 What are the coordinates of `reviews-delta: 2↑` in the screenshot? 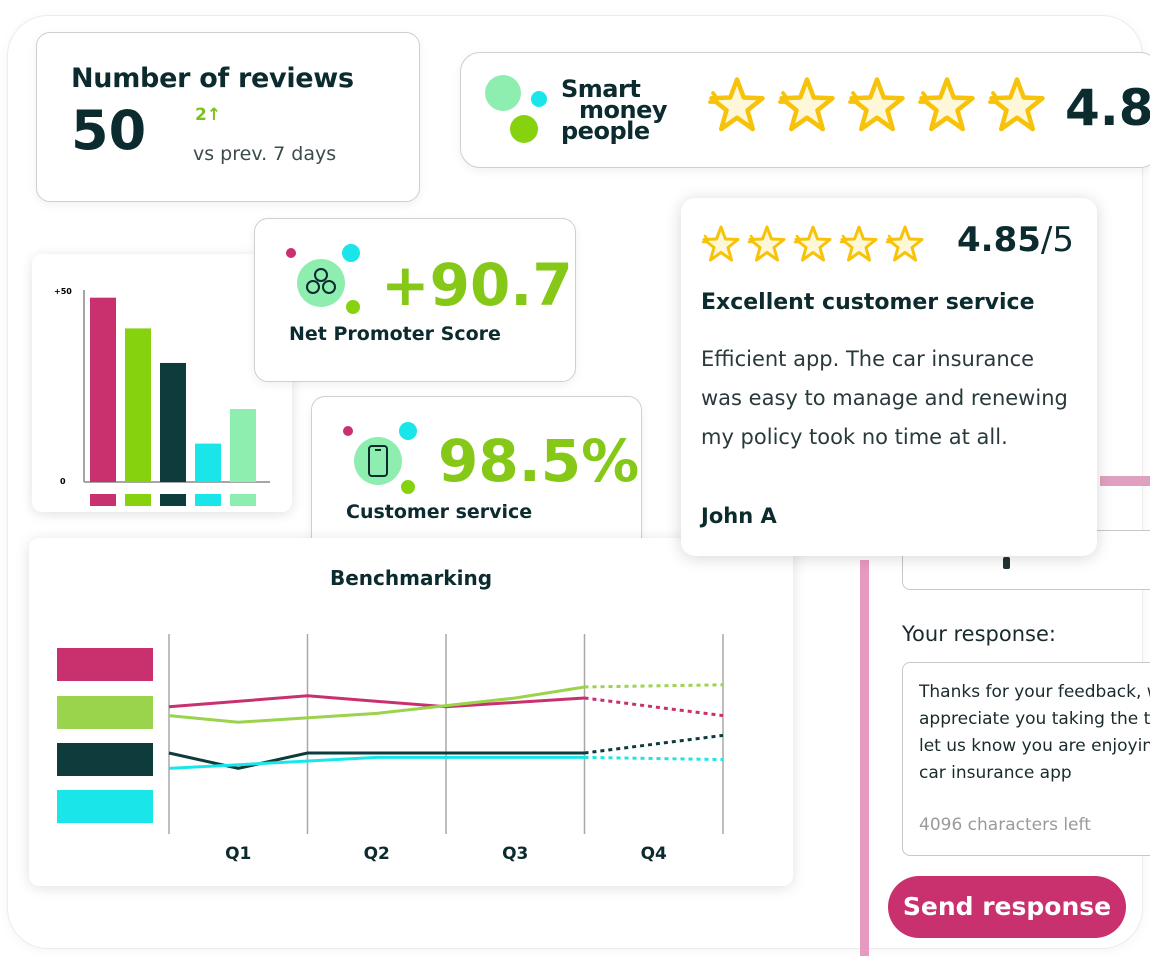 It's located at (208, 115).